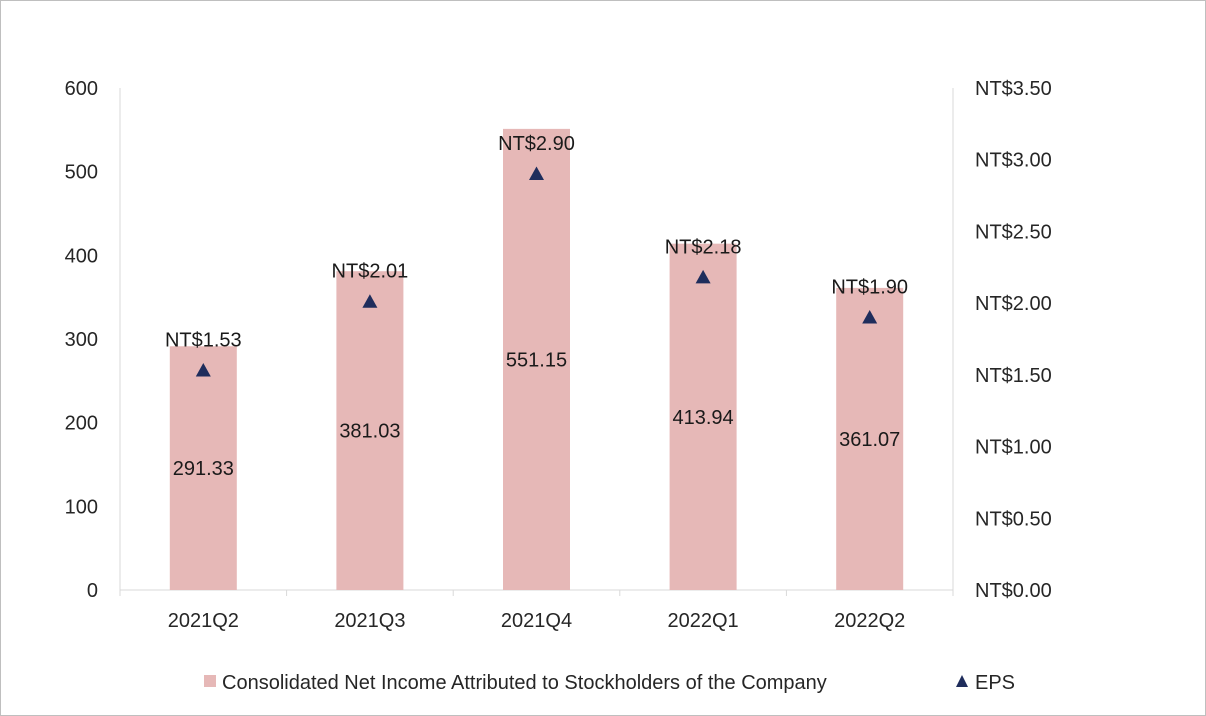  Describe the element at coordinates (81, 173) in the screenshot. I see `y-left-tick-label: 500` at that location.